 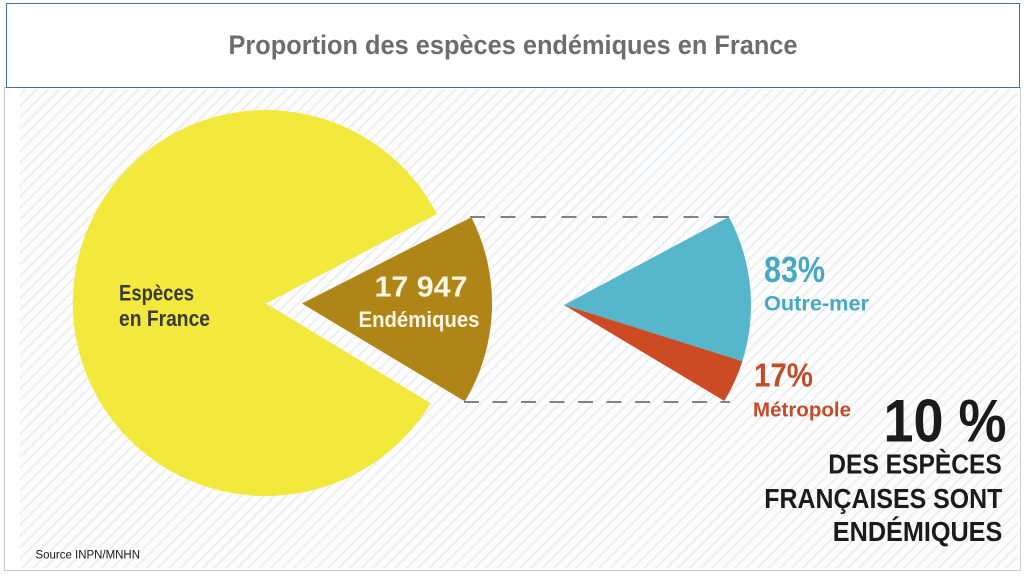 I want to click on svg-text: Endémiques, so click(x=419, y=319).